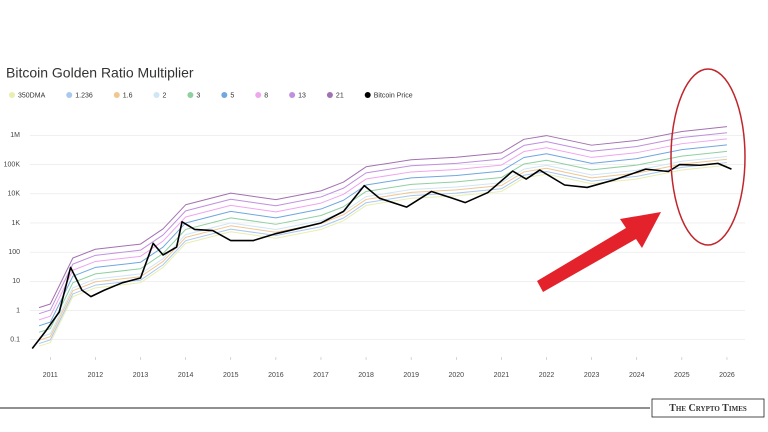 The image size is (768, 432). I want to click on logo-box, so click(708, 408).